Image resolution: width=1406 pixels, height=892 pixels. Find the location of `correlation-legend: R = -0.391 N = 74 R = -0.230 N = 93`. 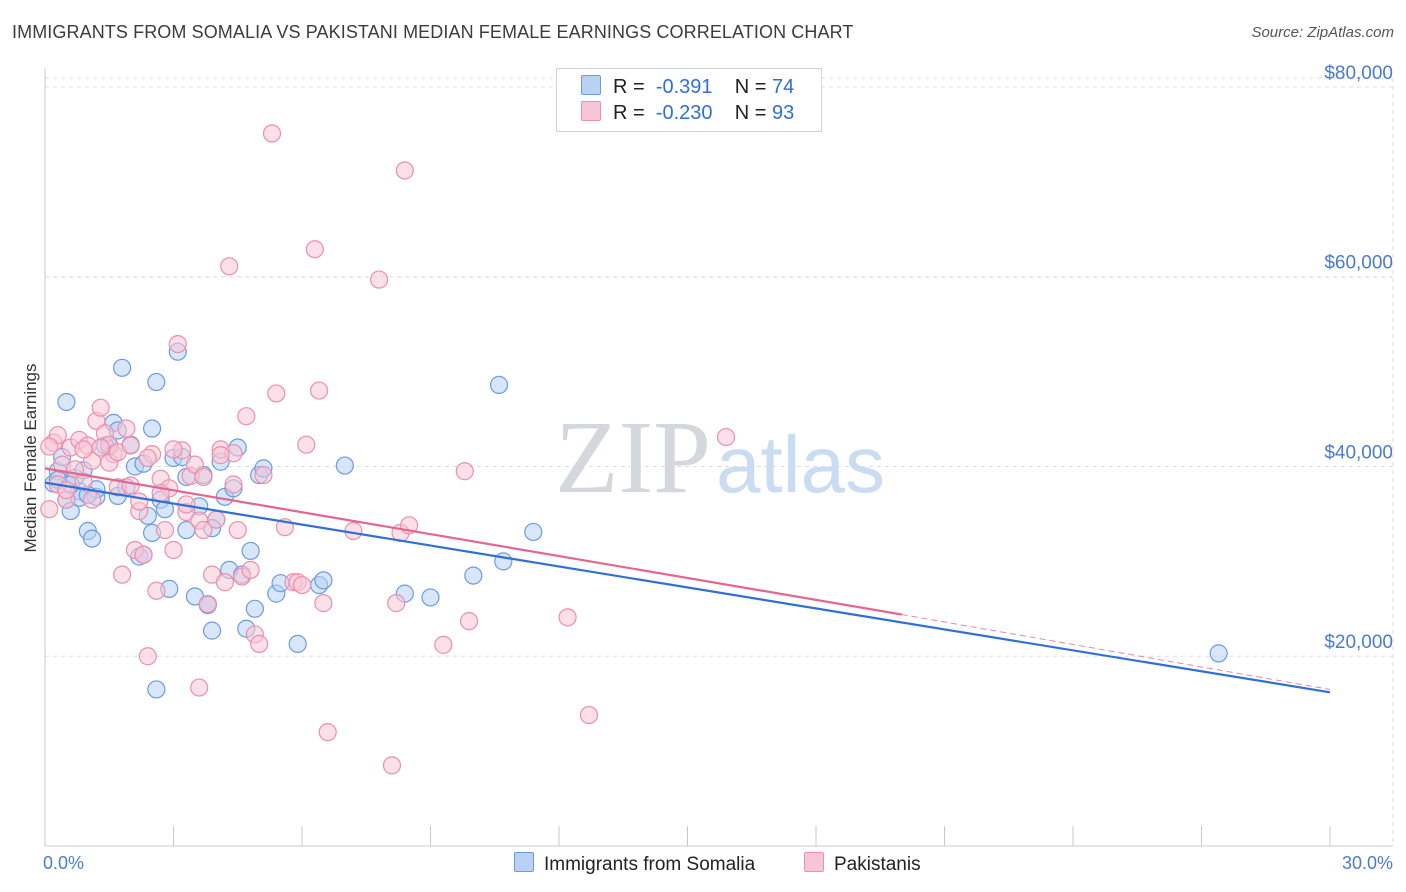

correlation-legend: R = -0.391 N = 74 R = -0.230 N = 93 is located at coordinates (689, 100).